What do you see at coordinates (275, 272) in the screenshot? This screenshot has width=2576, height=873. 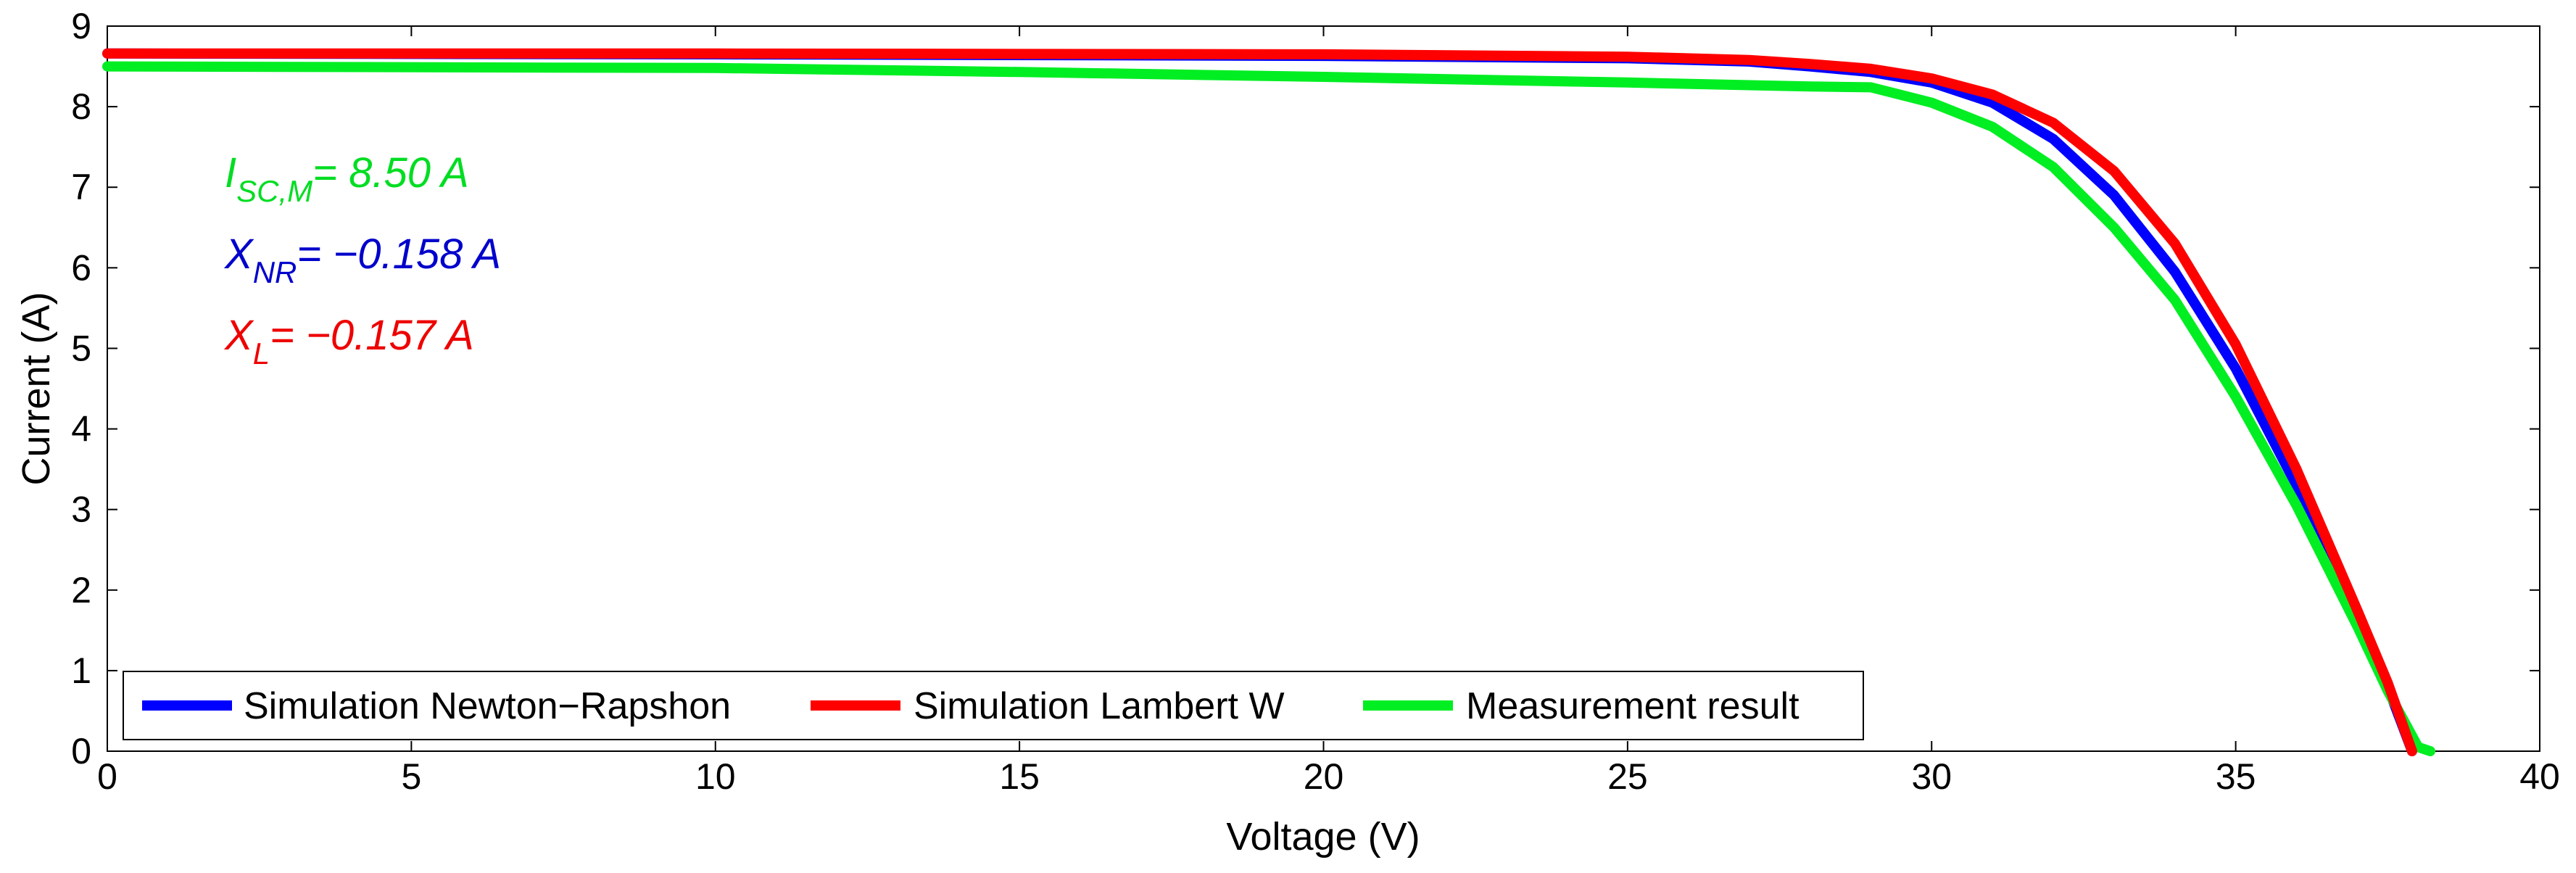 I see `annotation-subscript: NR` at bounding box center [275, 272].